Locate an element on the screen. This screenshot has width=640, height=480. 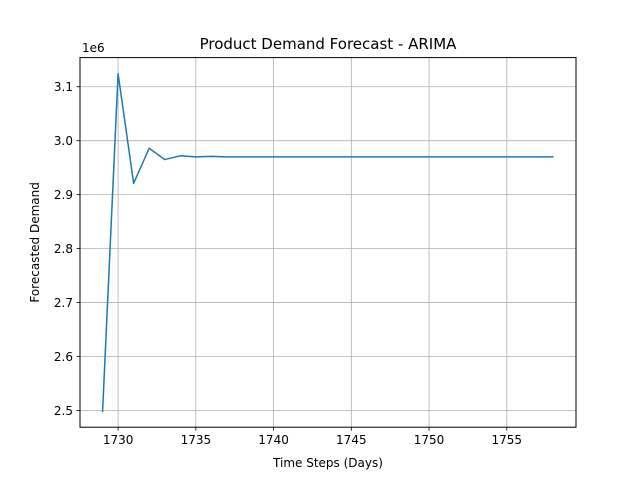
chart-title: Product Demand Forecast - ARIMA is located at coordinates (329, 44).